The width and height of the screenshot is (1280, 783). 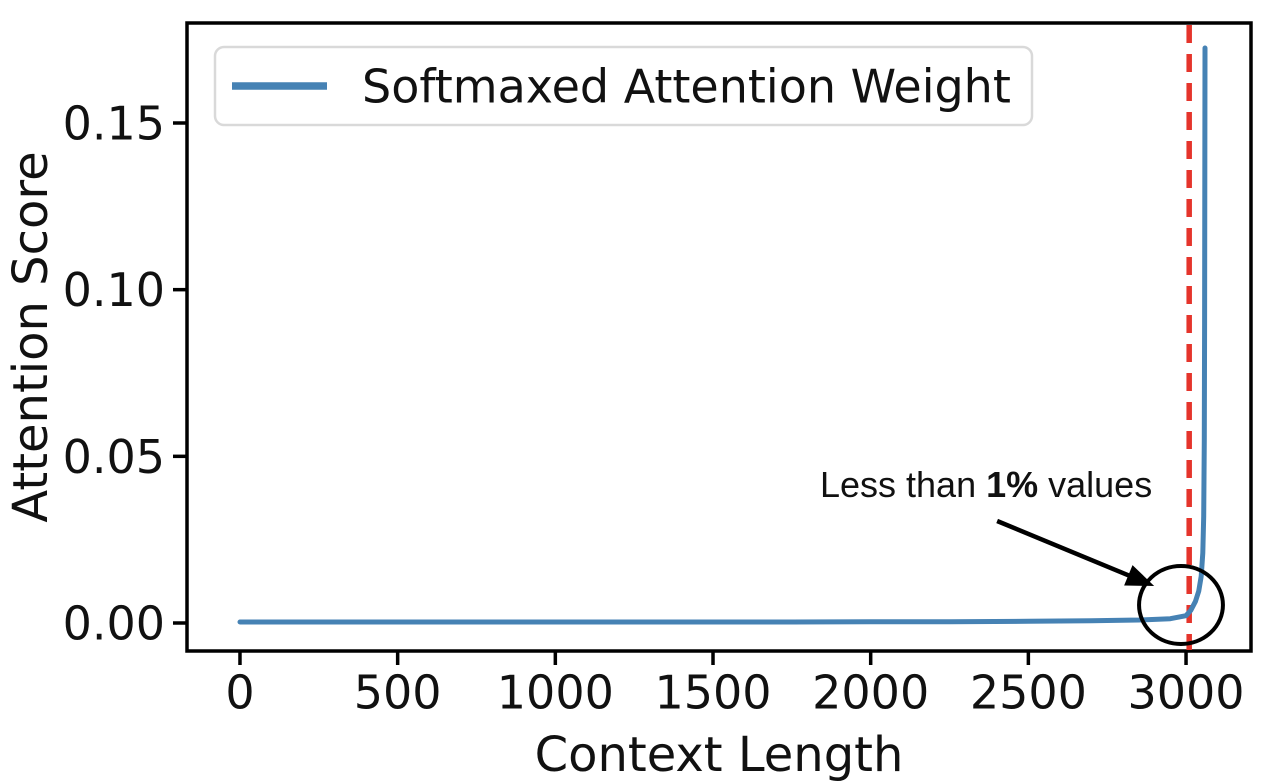 What do you see at coordinates (114, 124) in the screenshot?
I see `y-tick-label: 0.15` at bounding box center [114, 124].